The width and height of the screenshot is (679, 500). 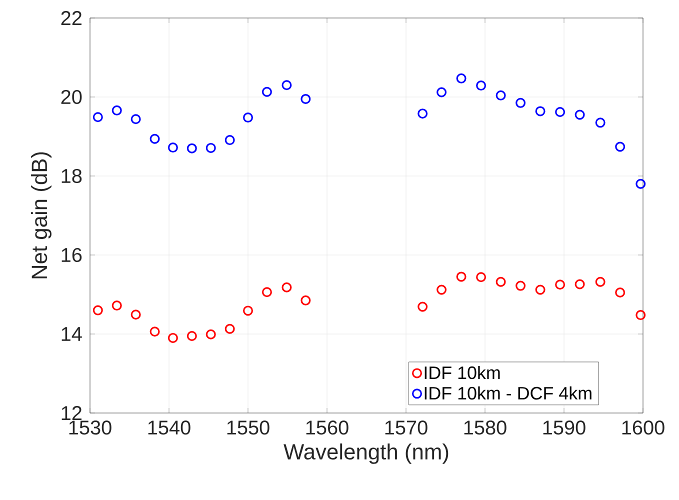 I want to click on x-tick-label: 1580, so click(x=485, y=427).